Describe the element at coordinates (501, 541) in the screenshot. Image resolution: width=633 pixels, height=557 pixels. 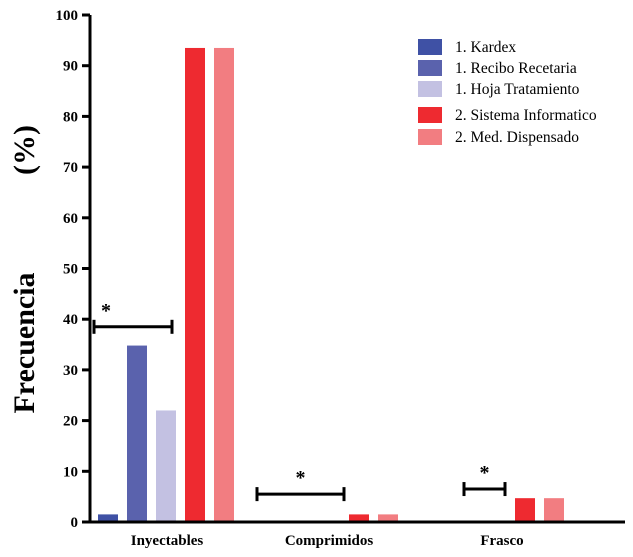
I see `x-category-label: Frasco` at that location.